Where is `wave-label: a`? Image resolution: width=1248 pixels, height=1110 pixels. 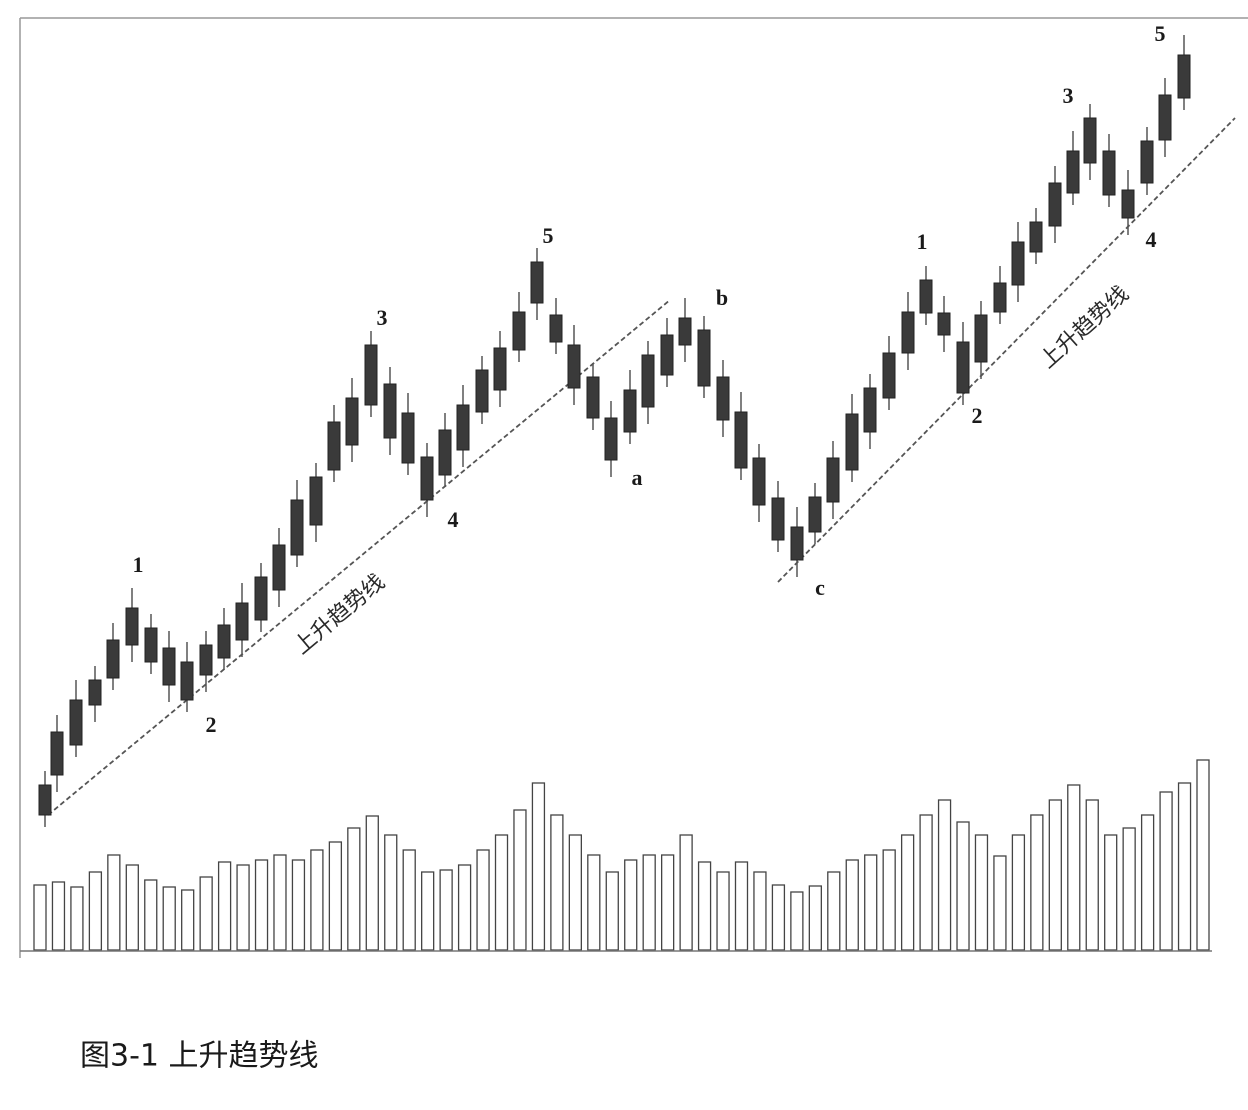 wave-label: a is located at coordinates (637, 477).